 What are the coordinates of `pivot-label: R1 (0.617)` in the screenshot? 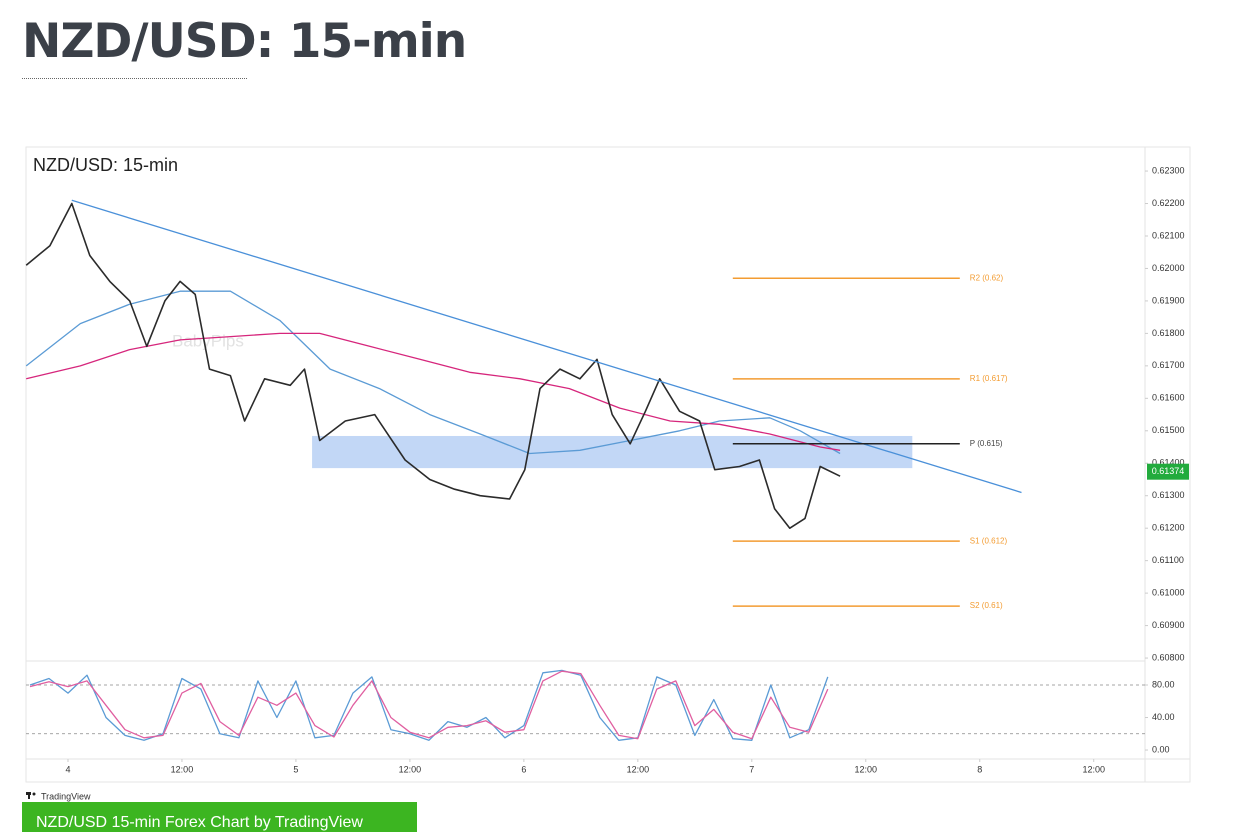 It's located at (989, 378).